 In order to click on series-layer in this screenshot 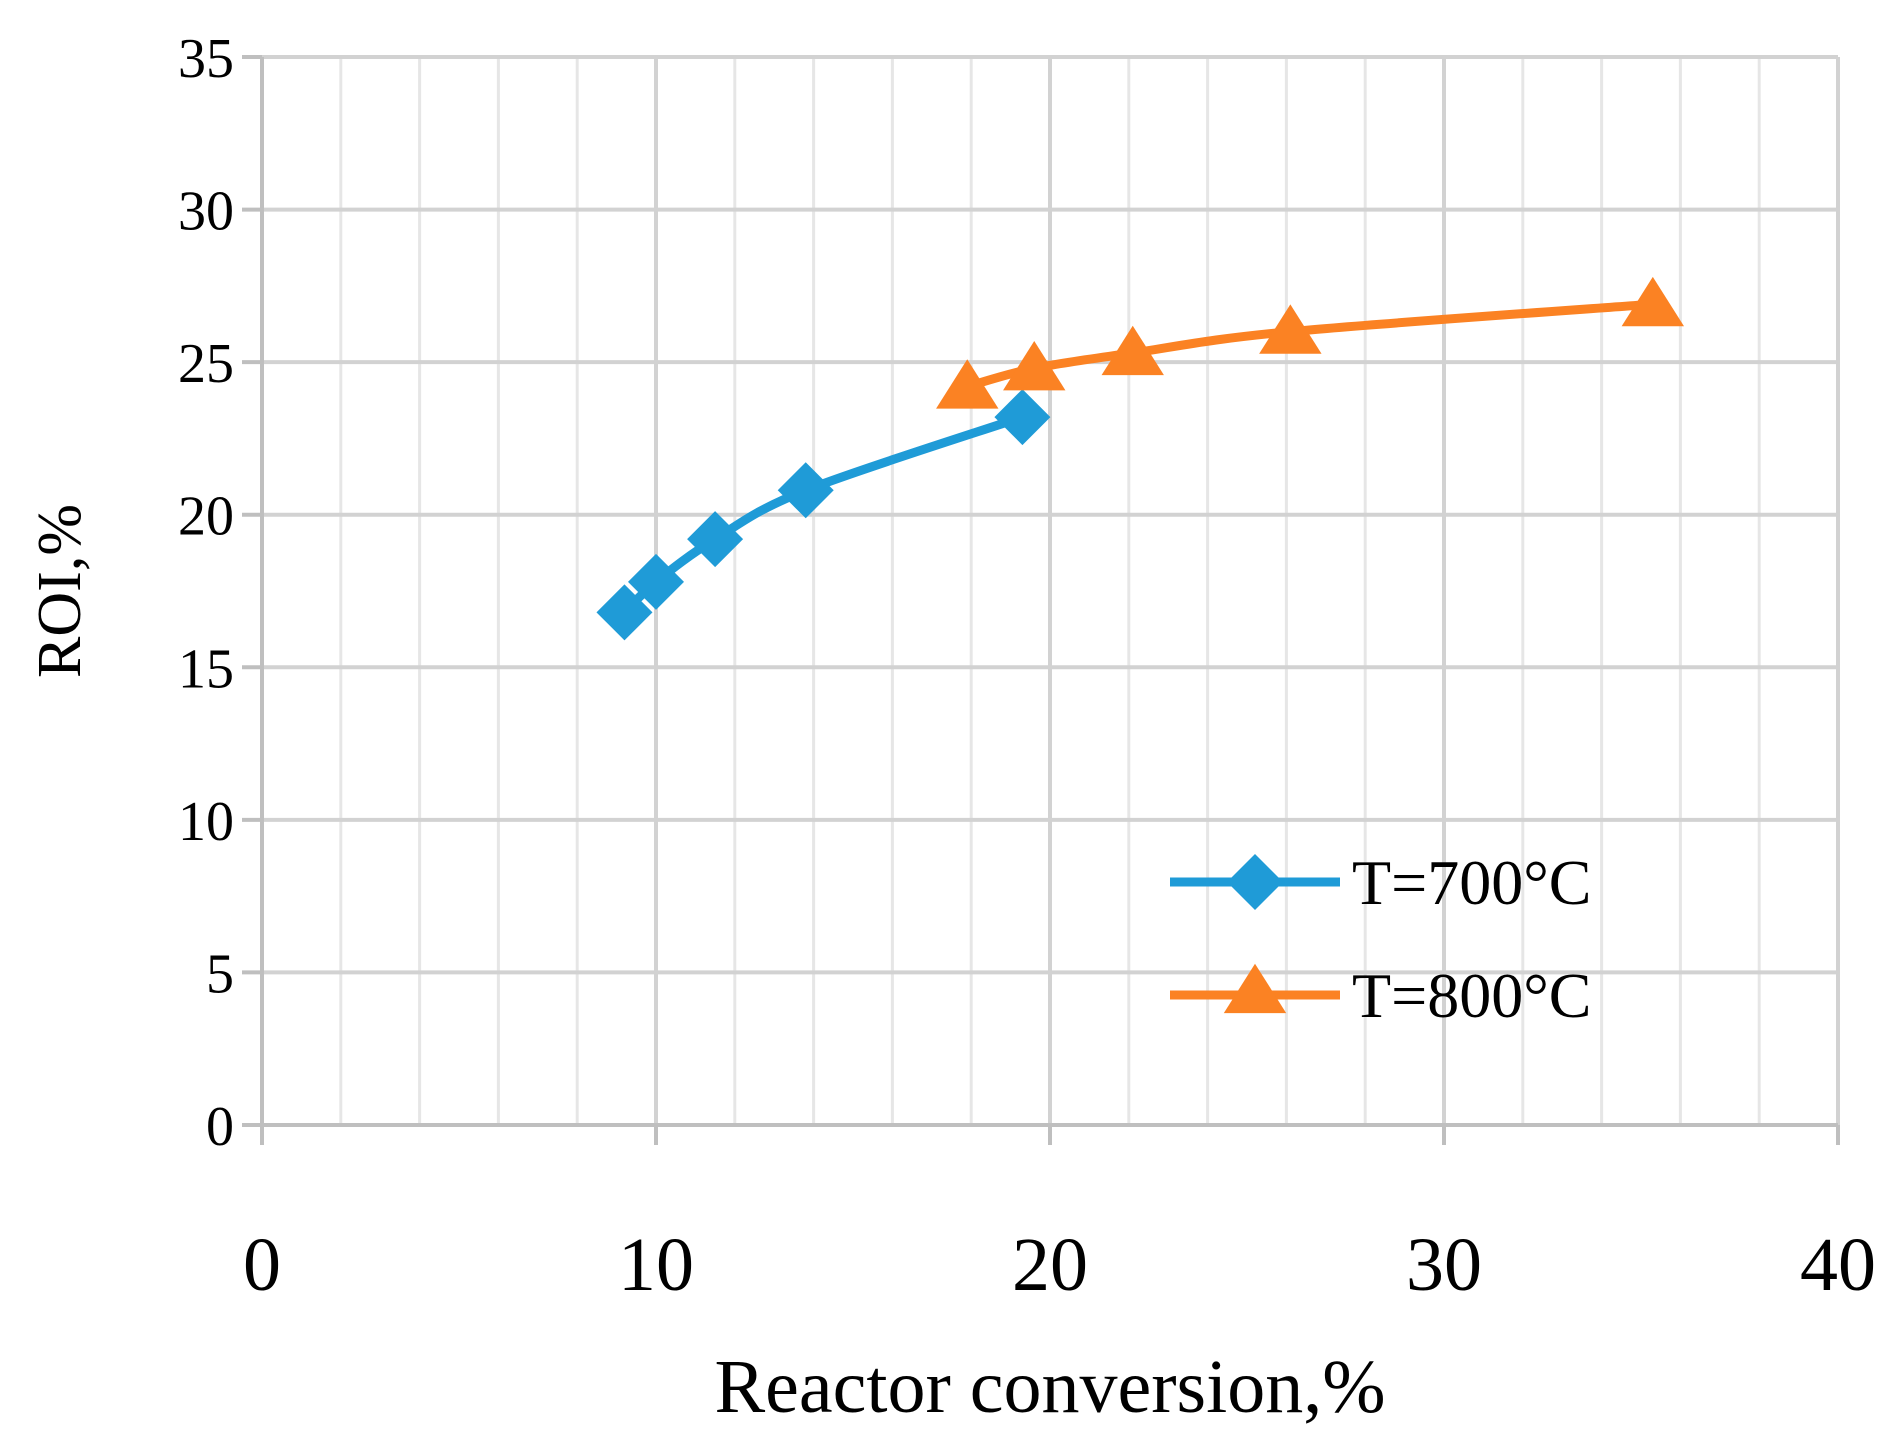, I will do `click(1140, 458)`.